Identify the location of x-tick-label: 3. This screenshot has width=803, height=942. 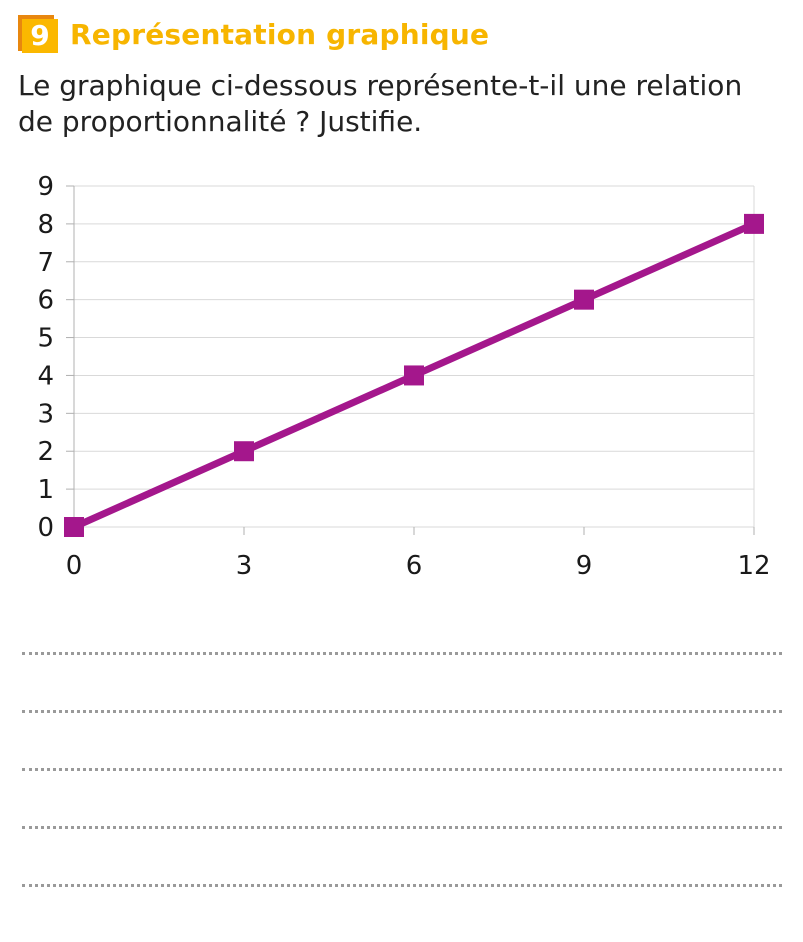
(244, 566).